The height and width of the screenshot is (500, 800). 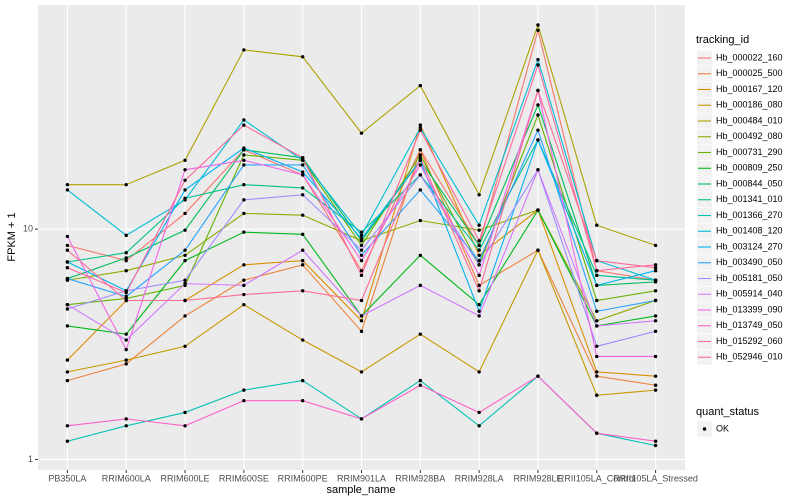 I want to click on x-tick-label: RRII105LA_Control, so click(x=597, y=478).